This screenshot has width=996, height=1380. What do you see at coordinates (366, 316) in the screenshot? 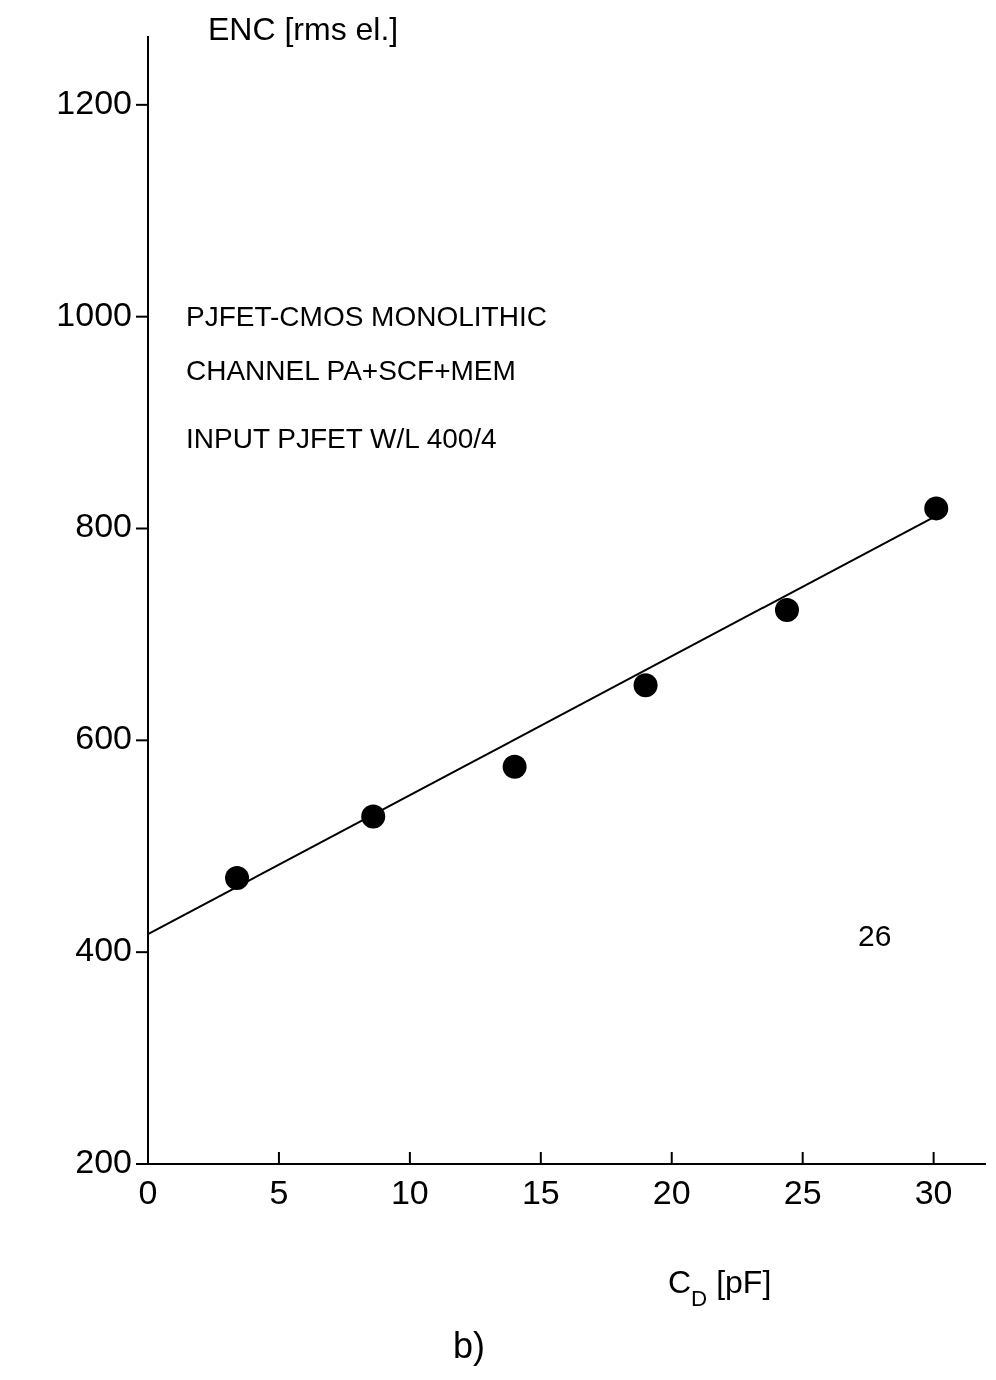
I see `annotation: PJFET-CMOS MONOLITHIC` at bounding box center [366, 316].